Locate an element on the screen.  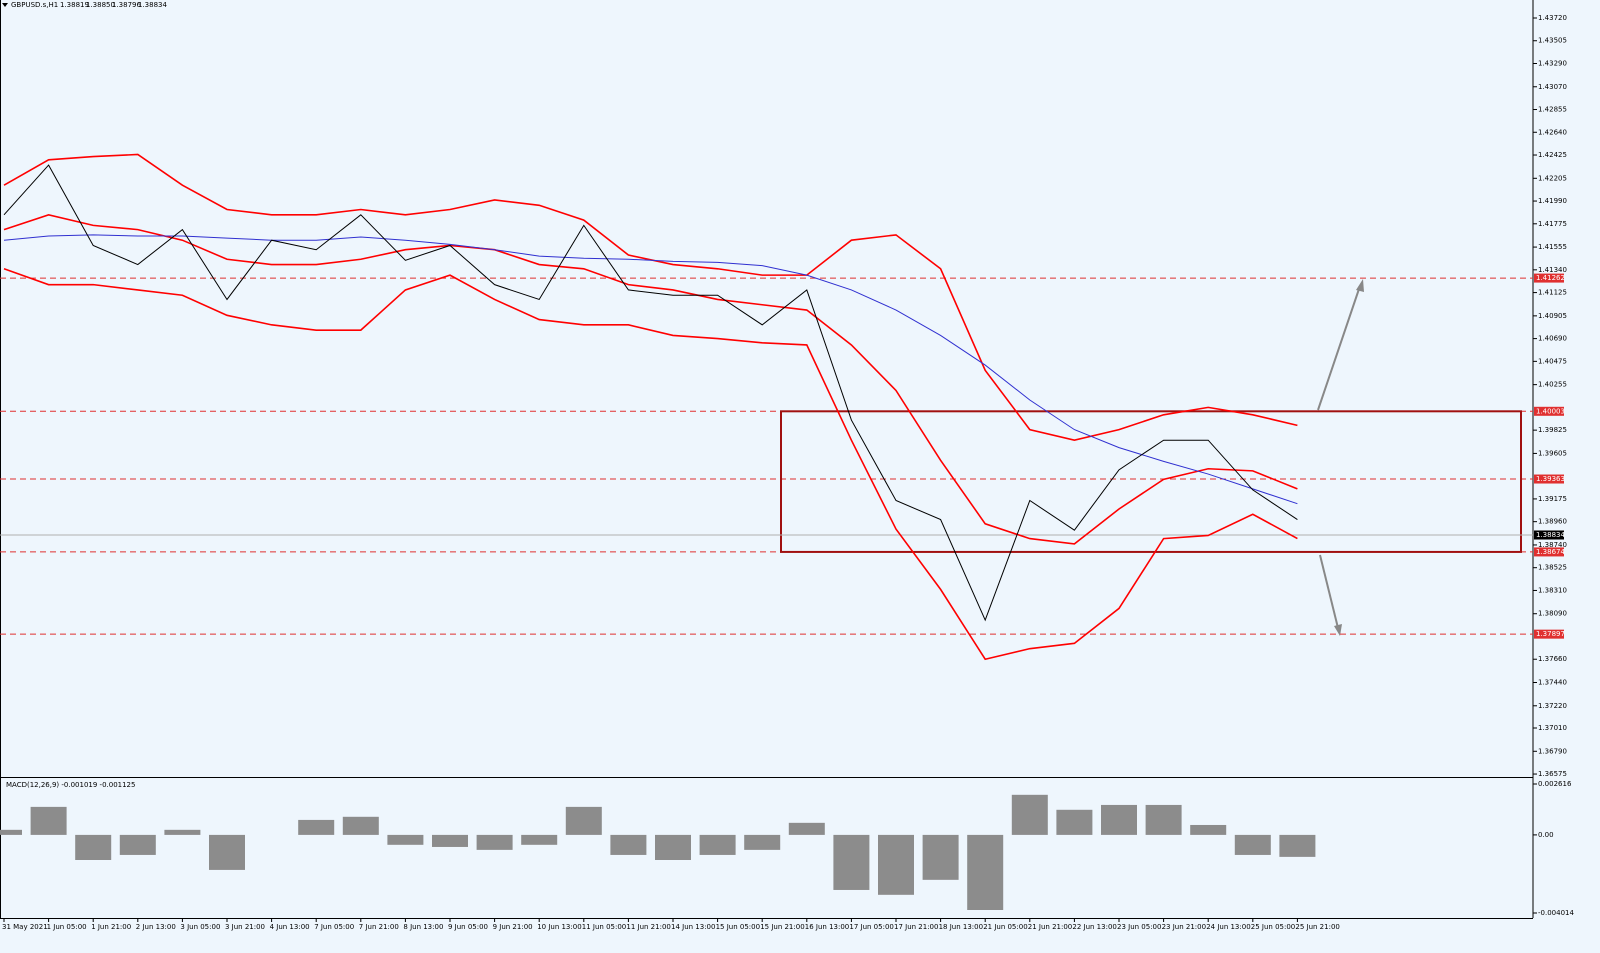
y-tick-label: 1.37660 is located at coordinates (1552, 659).